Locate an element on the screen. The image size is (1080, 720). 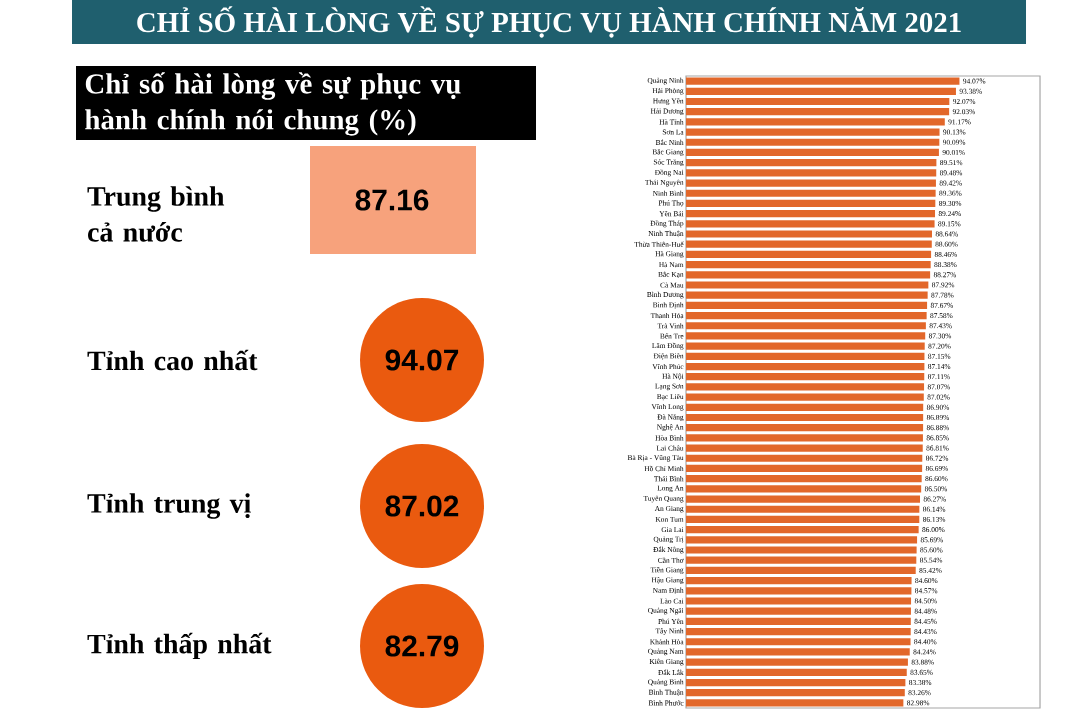
text: 94.07 is located at coordinates (422, 360).